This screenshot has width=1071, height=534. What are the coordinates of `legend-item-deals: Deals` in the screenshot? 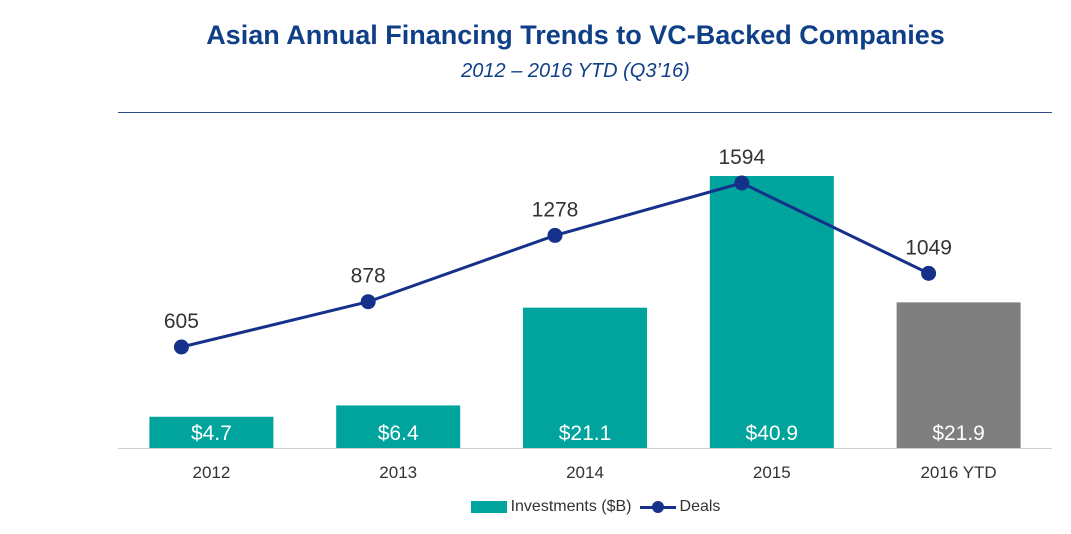 It's located at (680, 507).